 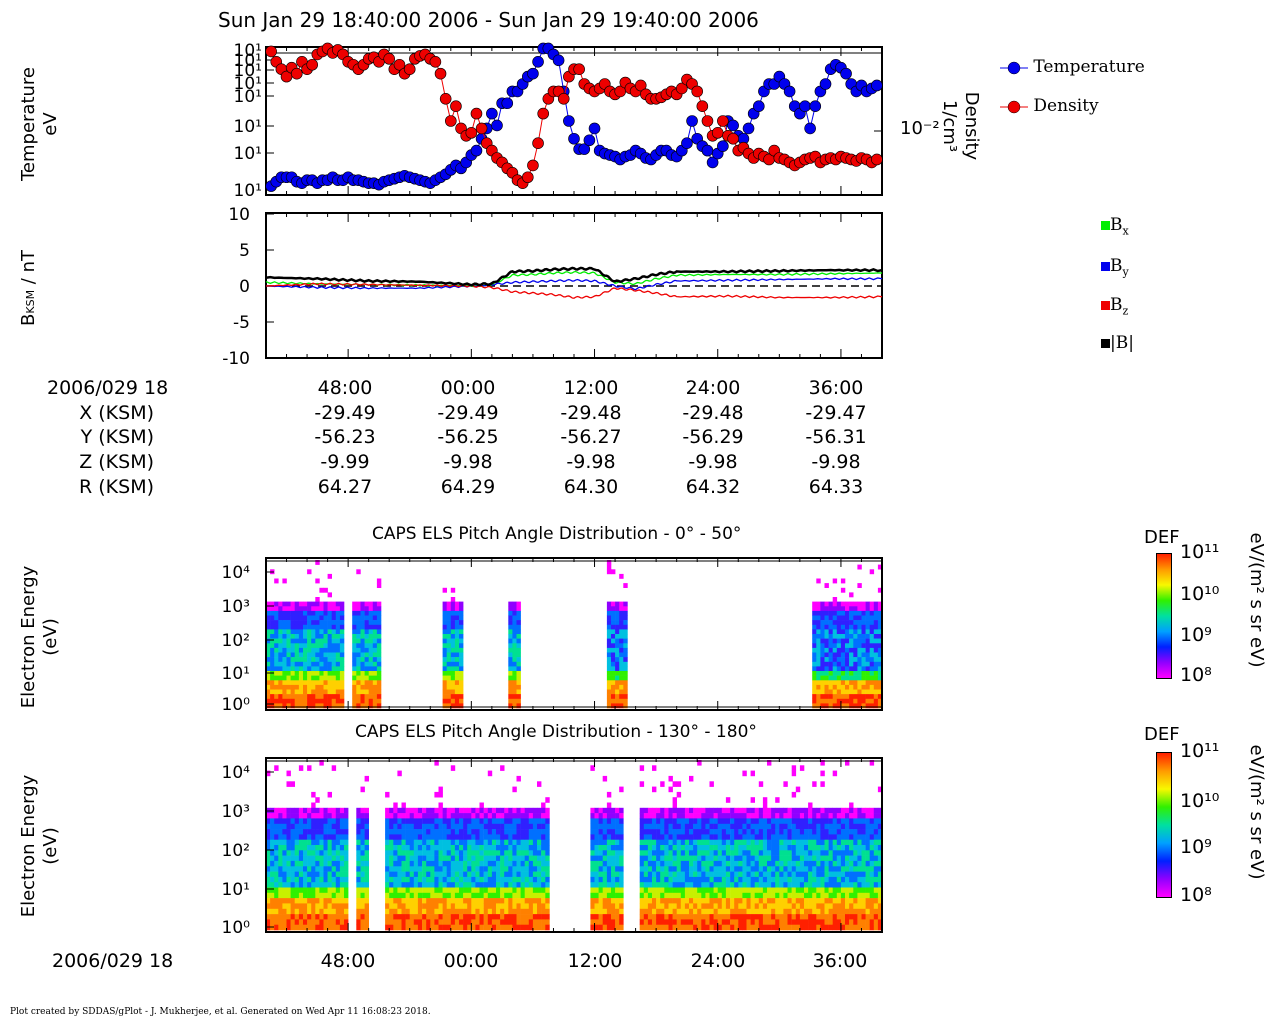 What do you see at coordinates (920, 128) in the screenshot?
I see `panel1-right-tick: 10⁻²` at bounding box center [920, 128].